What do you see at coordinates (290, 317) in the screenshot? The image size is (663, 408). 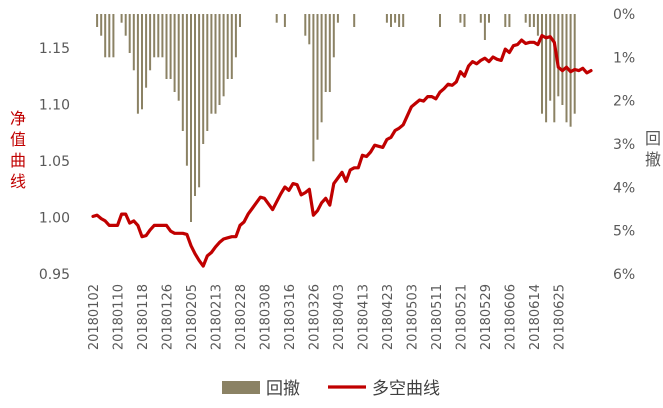 I see `x-tick-label: 20180316` at bounding box center [290, 317].